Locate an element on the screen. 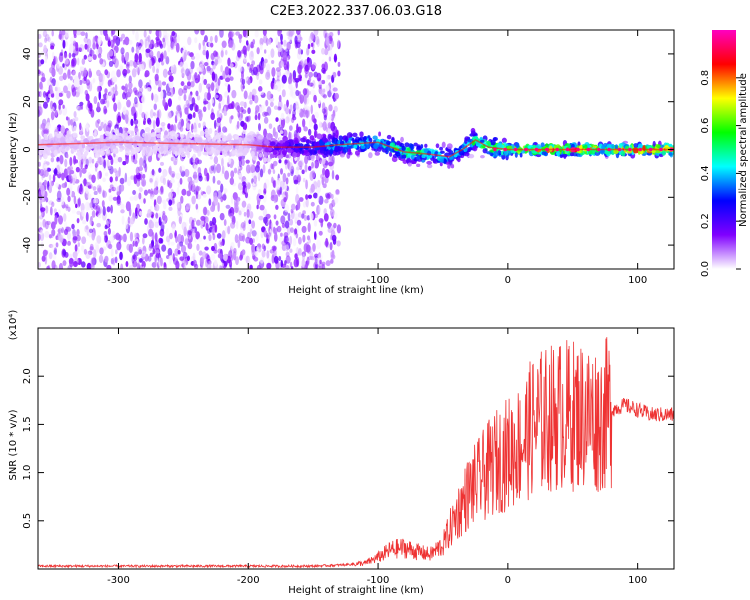 The height and width of the screenshot is (600, 750). spectrogram-ridge-peak is located at coordinates (640, 149).